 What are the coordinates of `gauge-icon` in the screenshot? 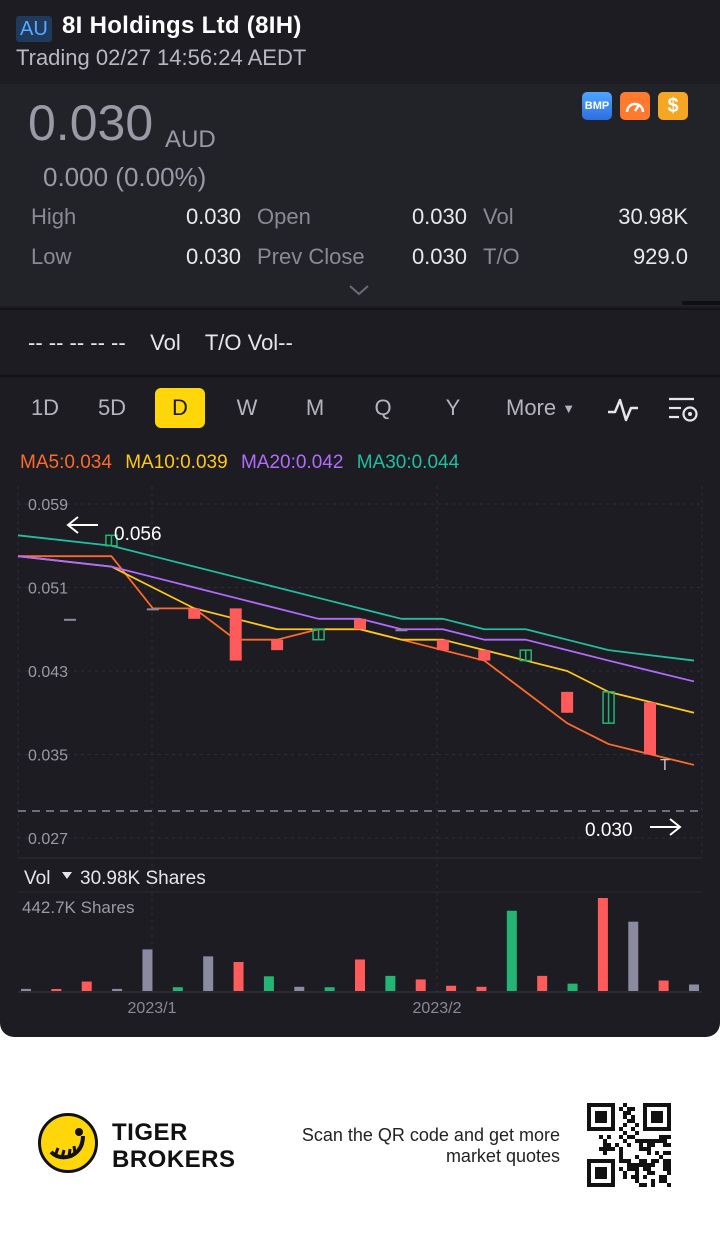 It's located at (635, 106).